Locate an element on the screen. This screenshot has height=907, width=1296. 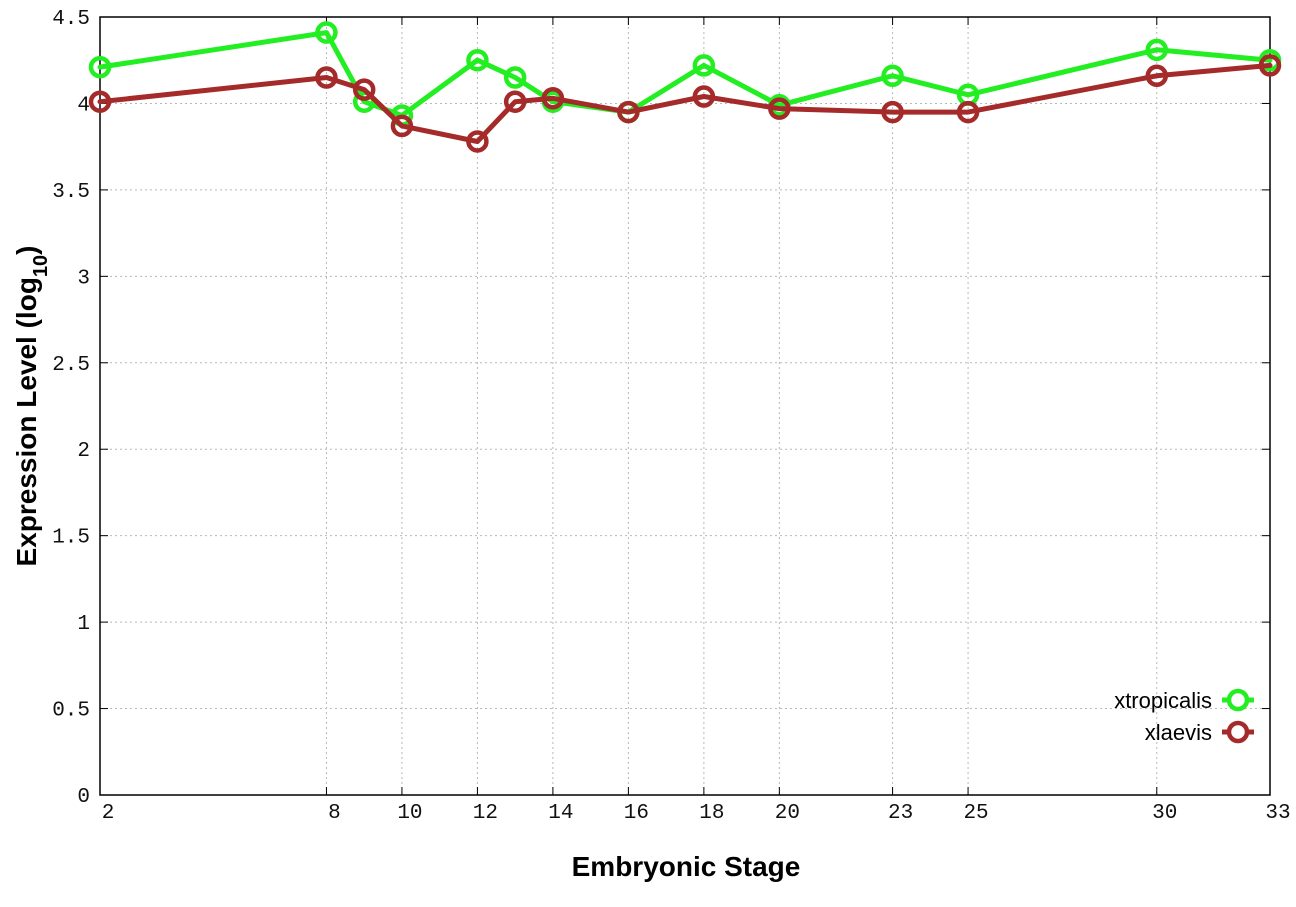
series-xlaevis is located at coordinates (685, 103).